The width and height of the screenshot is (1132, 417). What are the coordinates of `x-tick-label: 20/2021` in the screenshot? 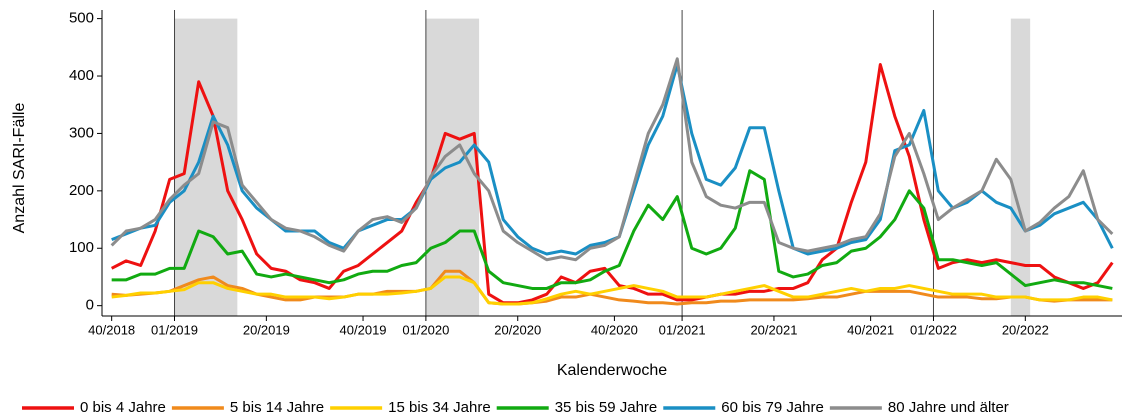 It's located at (773, 329).